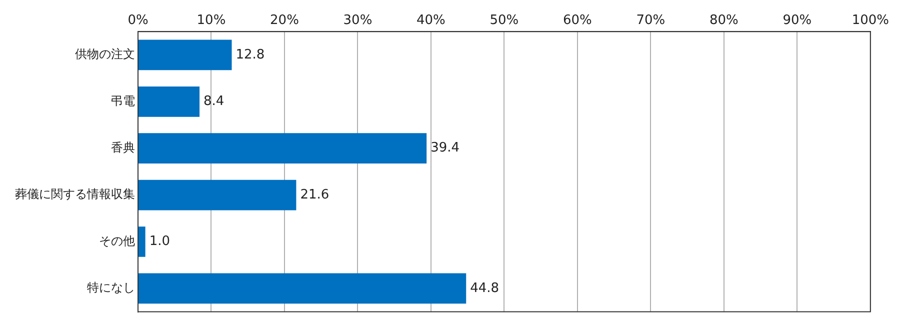 This screenshot has width=900, height=330. I want to click on x-tick-label: 60%, so click(577, 20).